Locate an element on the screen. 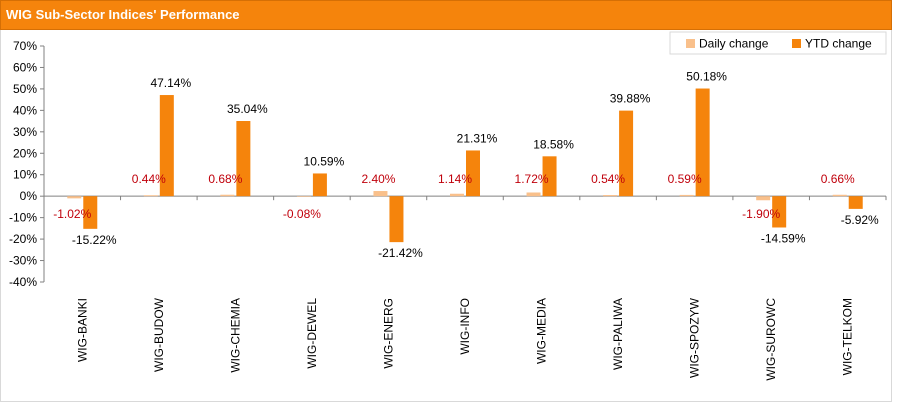 The width and height of the screenshot is (898, 405). y-tick-label: 30% is located at coordinates (25, 132).